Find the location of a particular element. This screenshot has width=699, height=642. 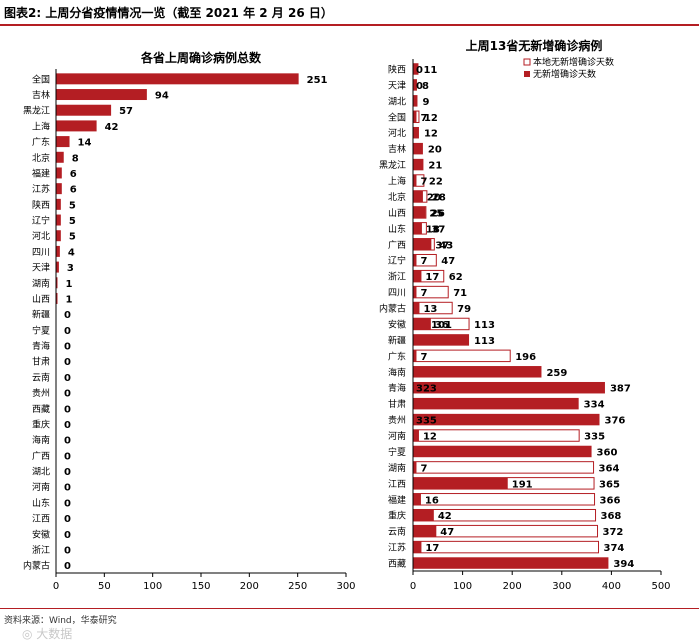

left-category-label: 山西 is located at coordinates (41, 299).